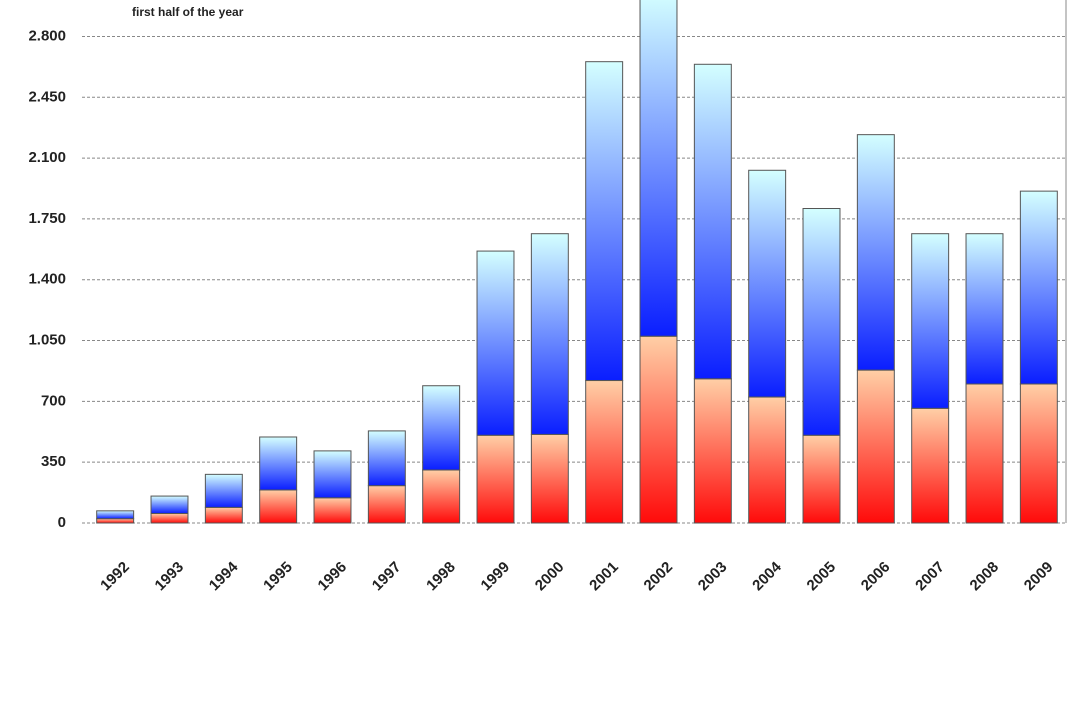 Image resolution: width=1080 pixels, height=720 pixels. Describe the element at coordinates (47, 96) in the screenshot. I see `y-tick-label: 2.450` at that location.